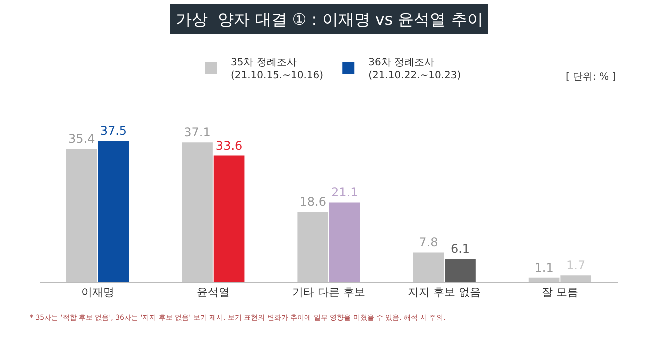 The height and width of the screenshot is (342, 658). What do you see at coordinates (82, 139) in the screenshot?
I see `data-label: 35.4` at bounding box center [82, 139].